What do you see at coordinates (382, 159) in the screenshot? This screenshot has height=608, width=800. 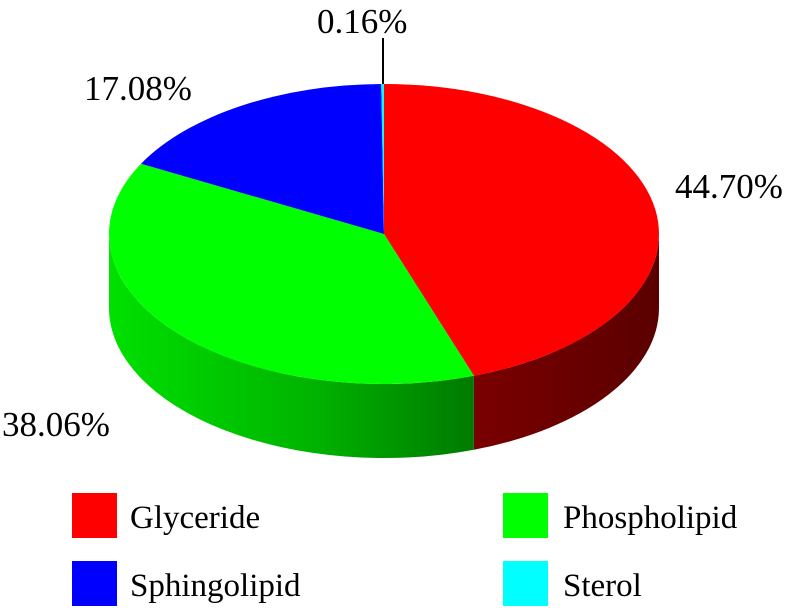 I see `pie-slice-sterol` at bounding box center [382, 159].